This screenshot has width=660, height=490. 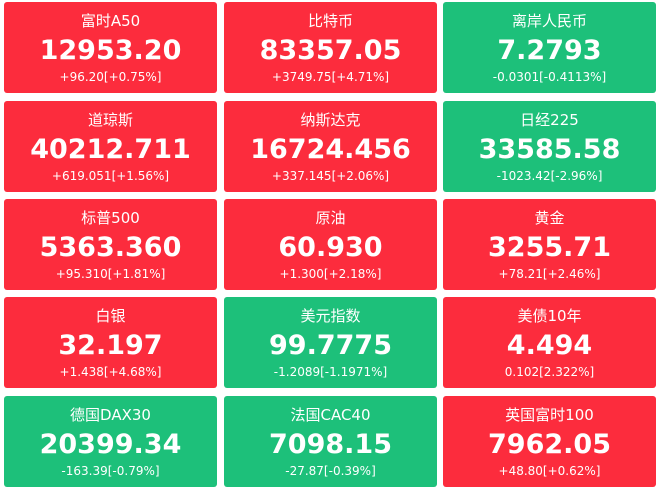 What do you see at coordinates (110, 316) in the screenshot?
I see `tile-name: 白银` at bounding box center [110, 316].